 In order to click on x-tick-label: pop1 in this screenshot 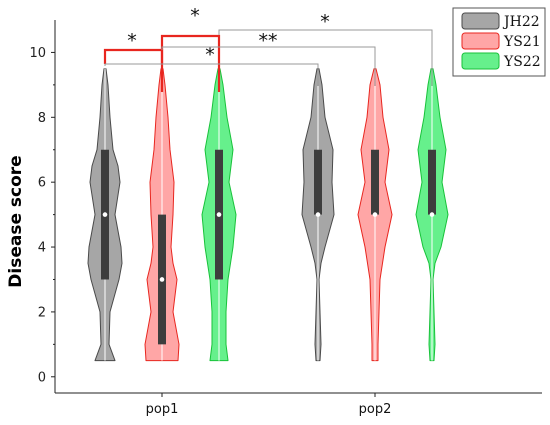, I will do `click(162, 409)`.